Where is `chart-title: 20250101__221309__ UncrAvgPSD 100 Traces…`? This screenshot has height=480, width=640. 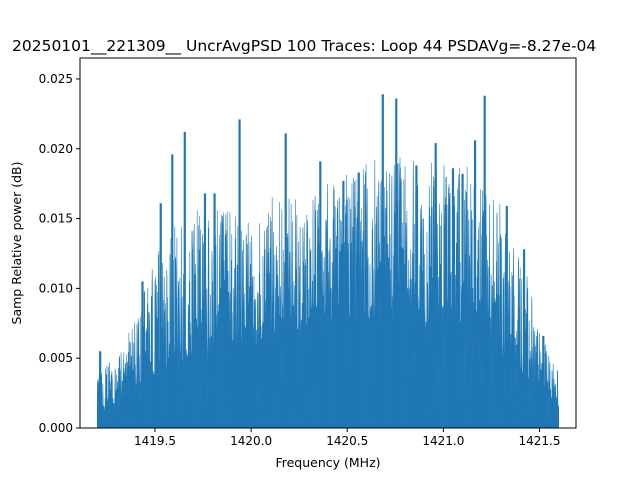
chart-title: 20250101__221309__ UncrAvgPSD 100 Traces… is located at coordinates (304, 46).